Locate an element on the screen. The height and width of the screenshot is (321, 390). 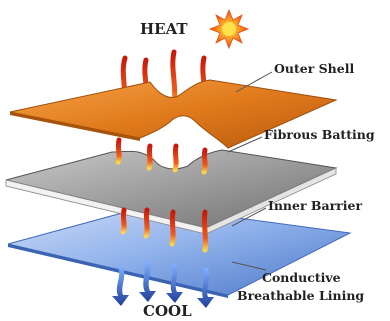
inner-barrier-label: Inner Barrier is located at coordinates (315, 205).